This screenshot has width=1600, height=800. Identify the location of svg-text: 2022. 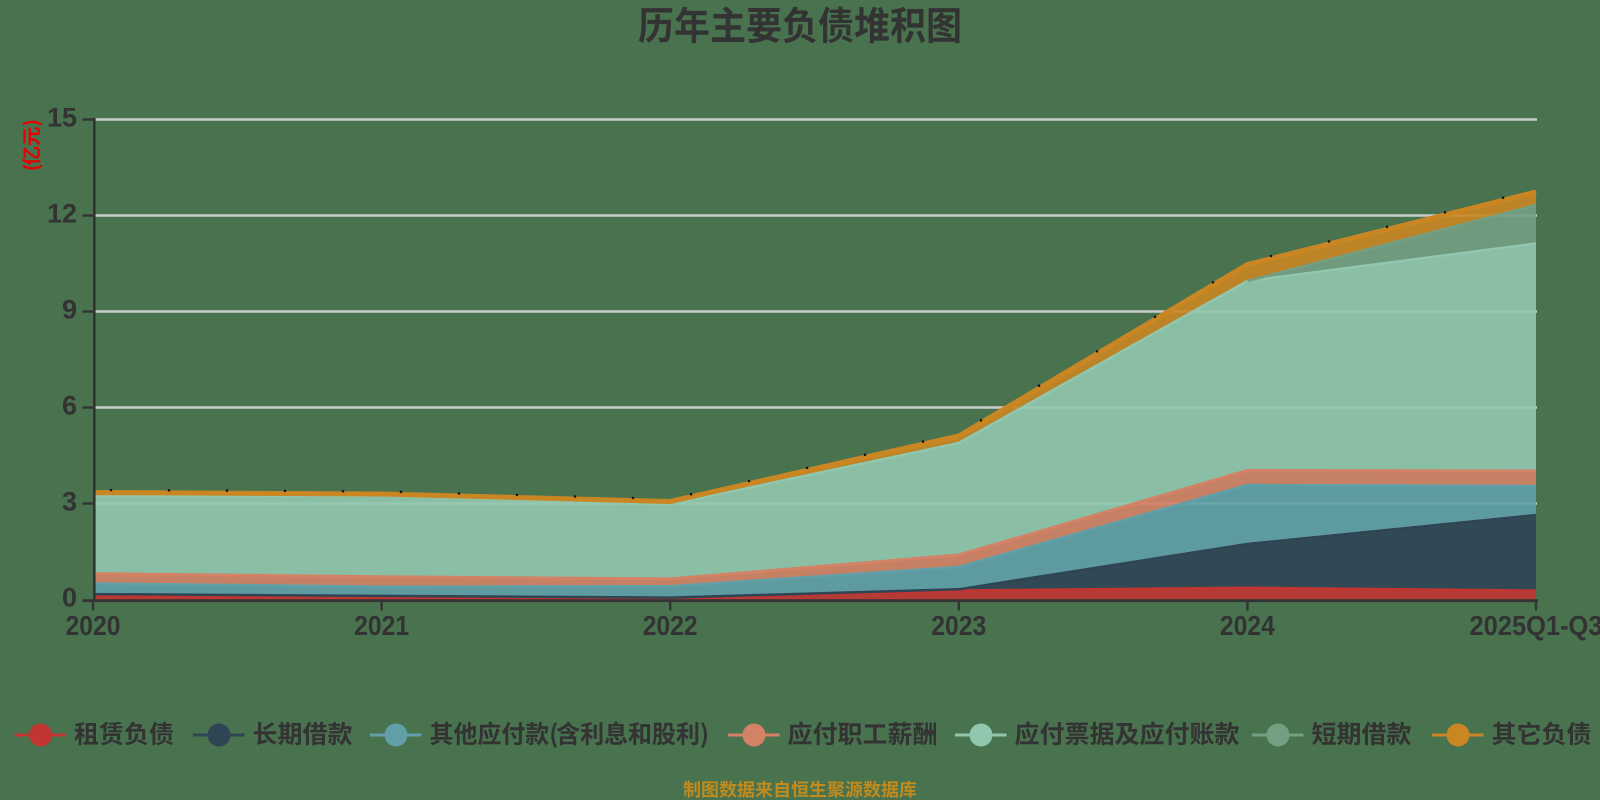
(670, 625).